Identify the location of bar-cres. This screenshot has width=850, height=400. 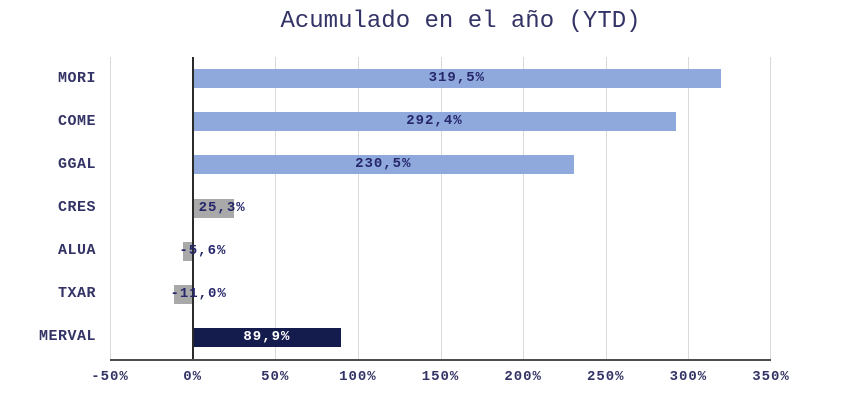
(213, 208).